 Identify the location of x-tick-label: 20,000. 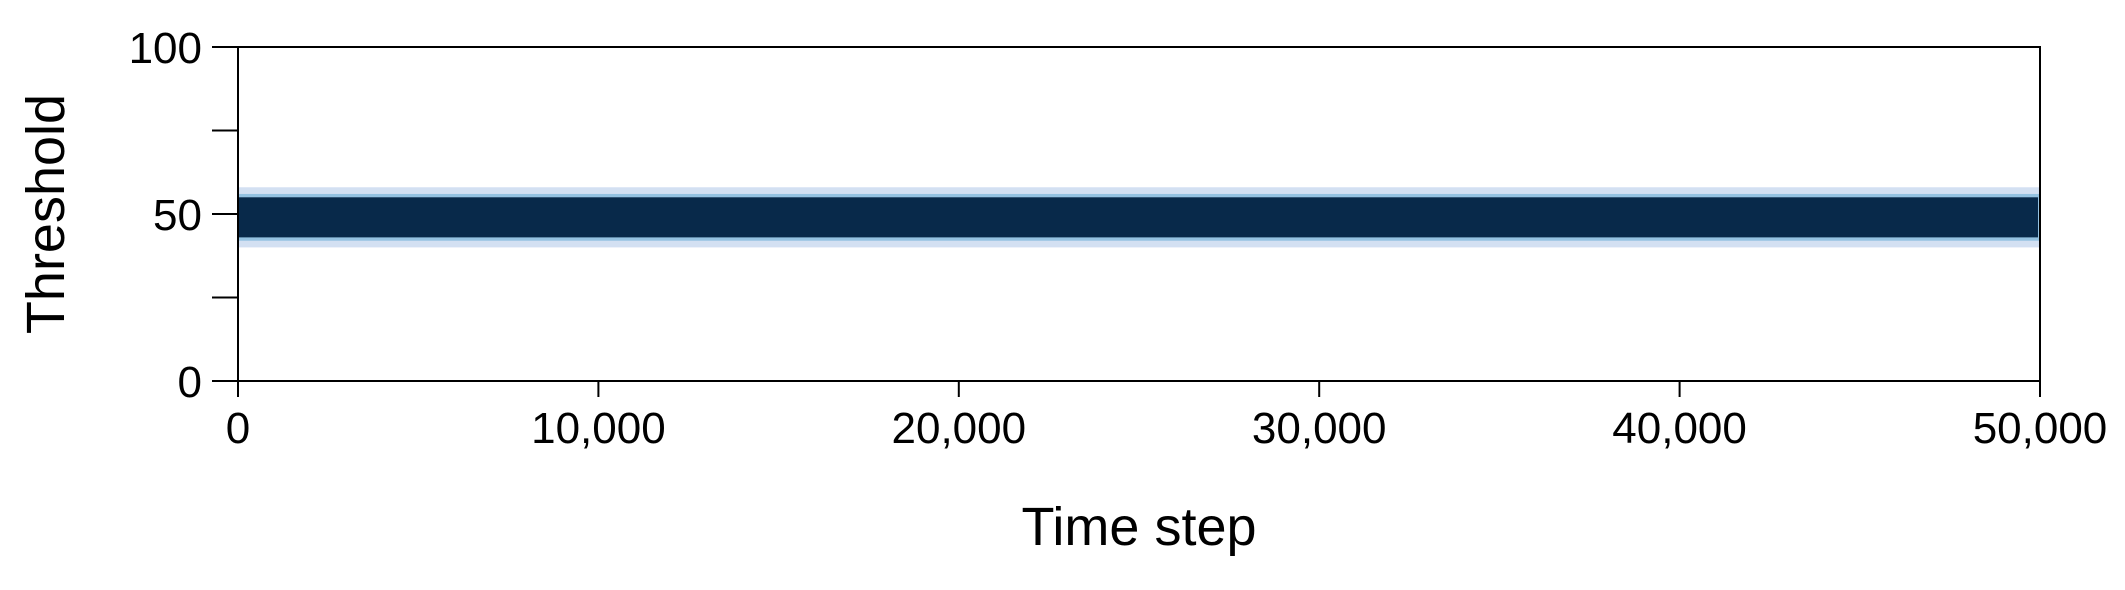
(959, 428).